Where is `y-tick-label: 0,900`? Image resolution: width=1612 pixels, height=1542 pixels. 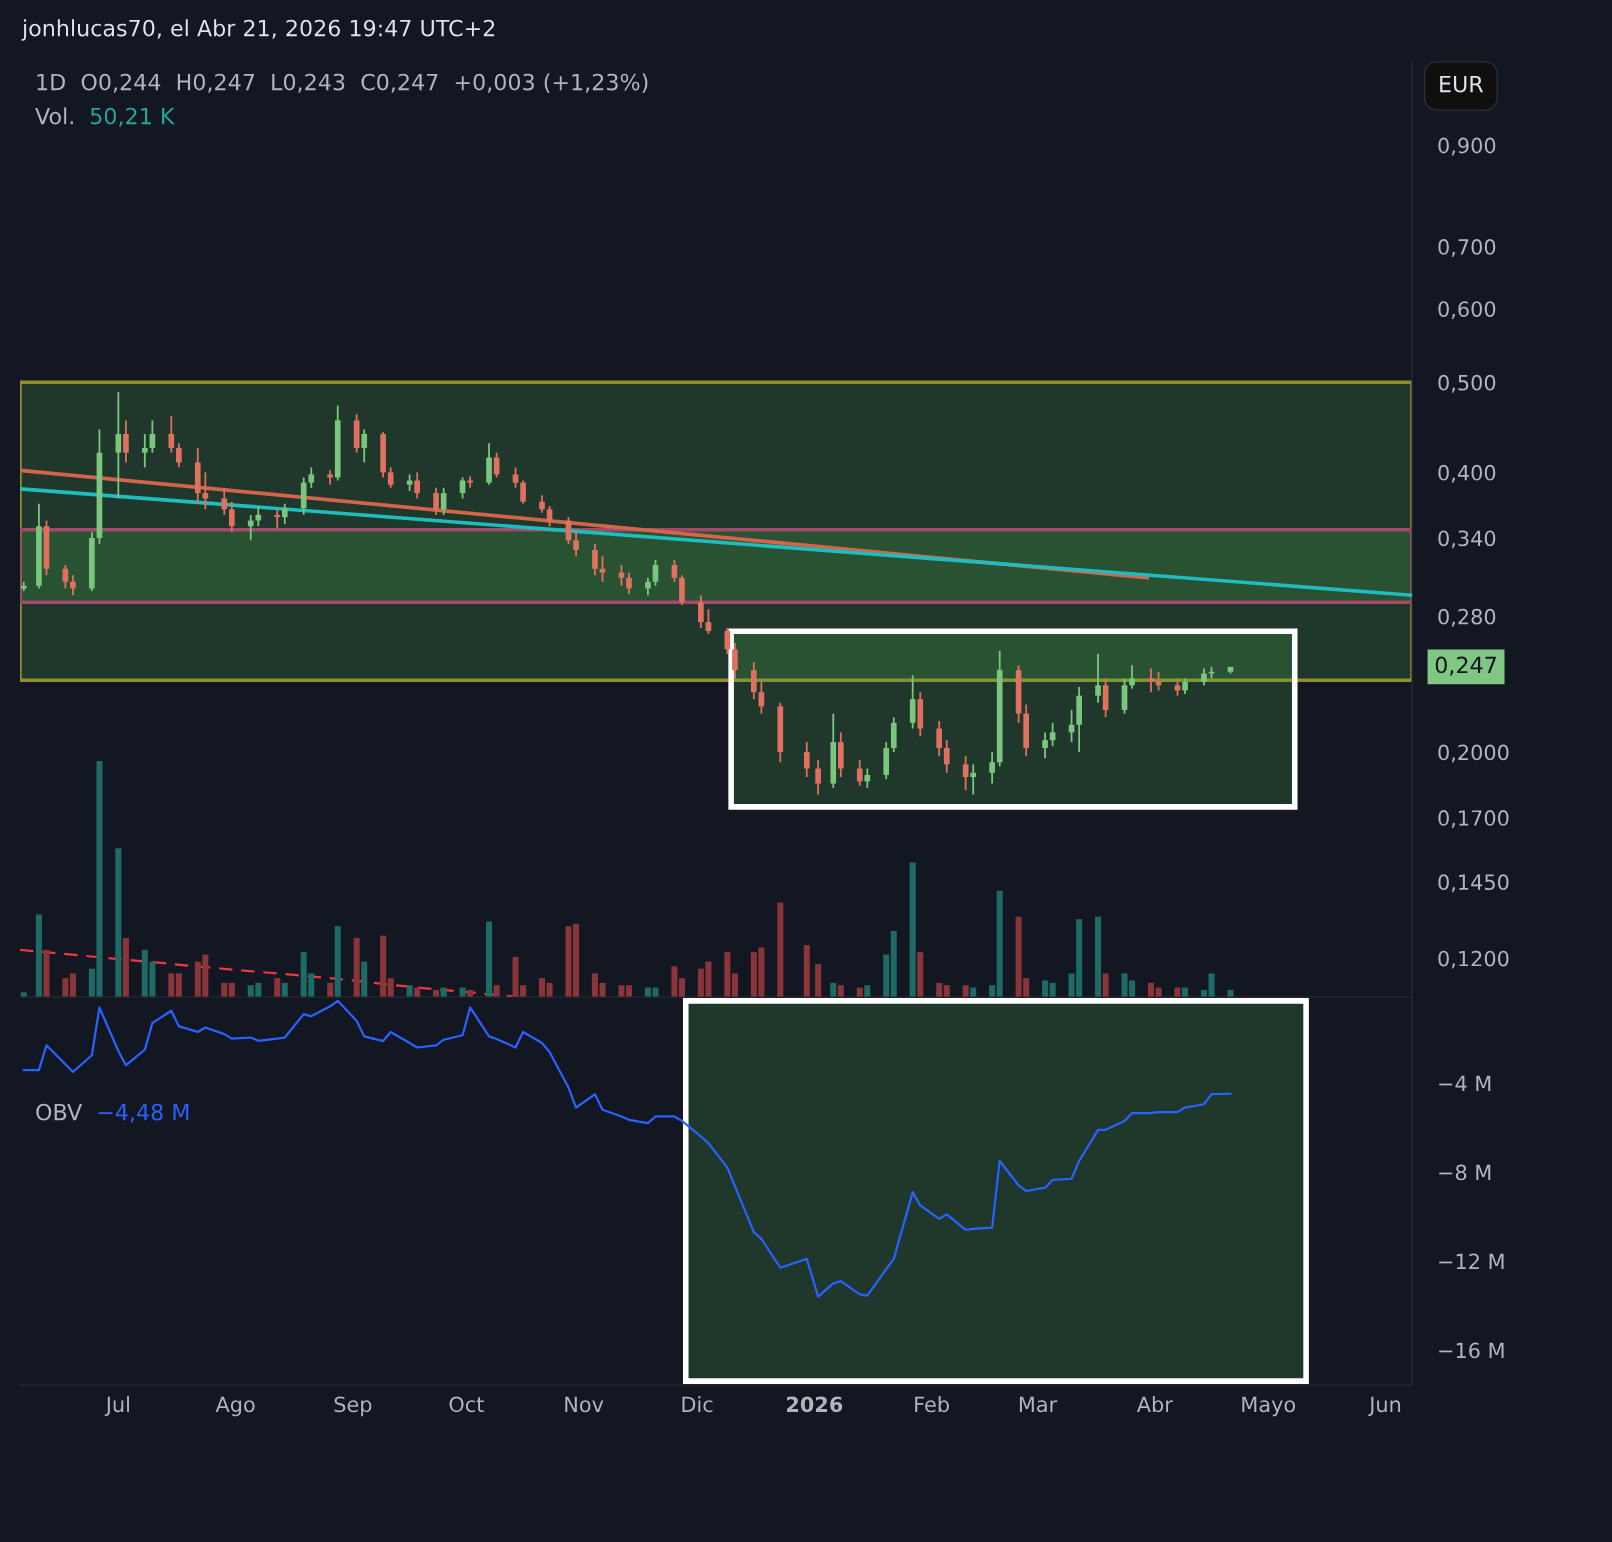
y-tick-label: 0,900 is located at coordinates (1467, 146).